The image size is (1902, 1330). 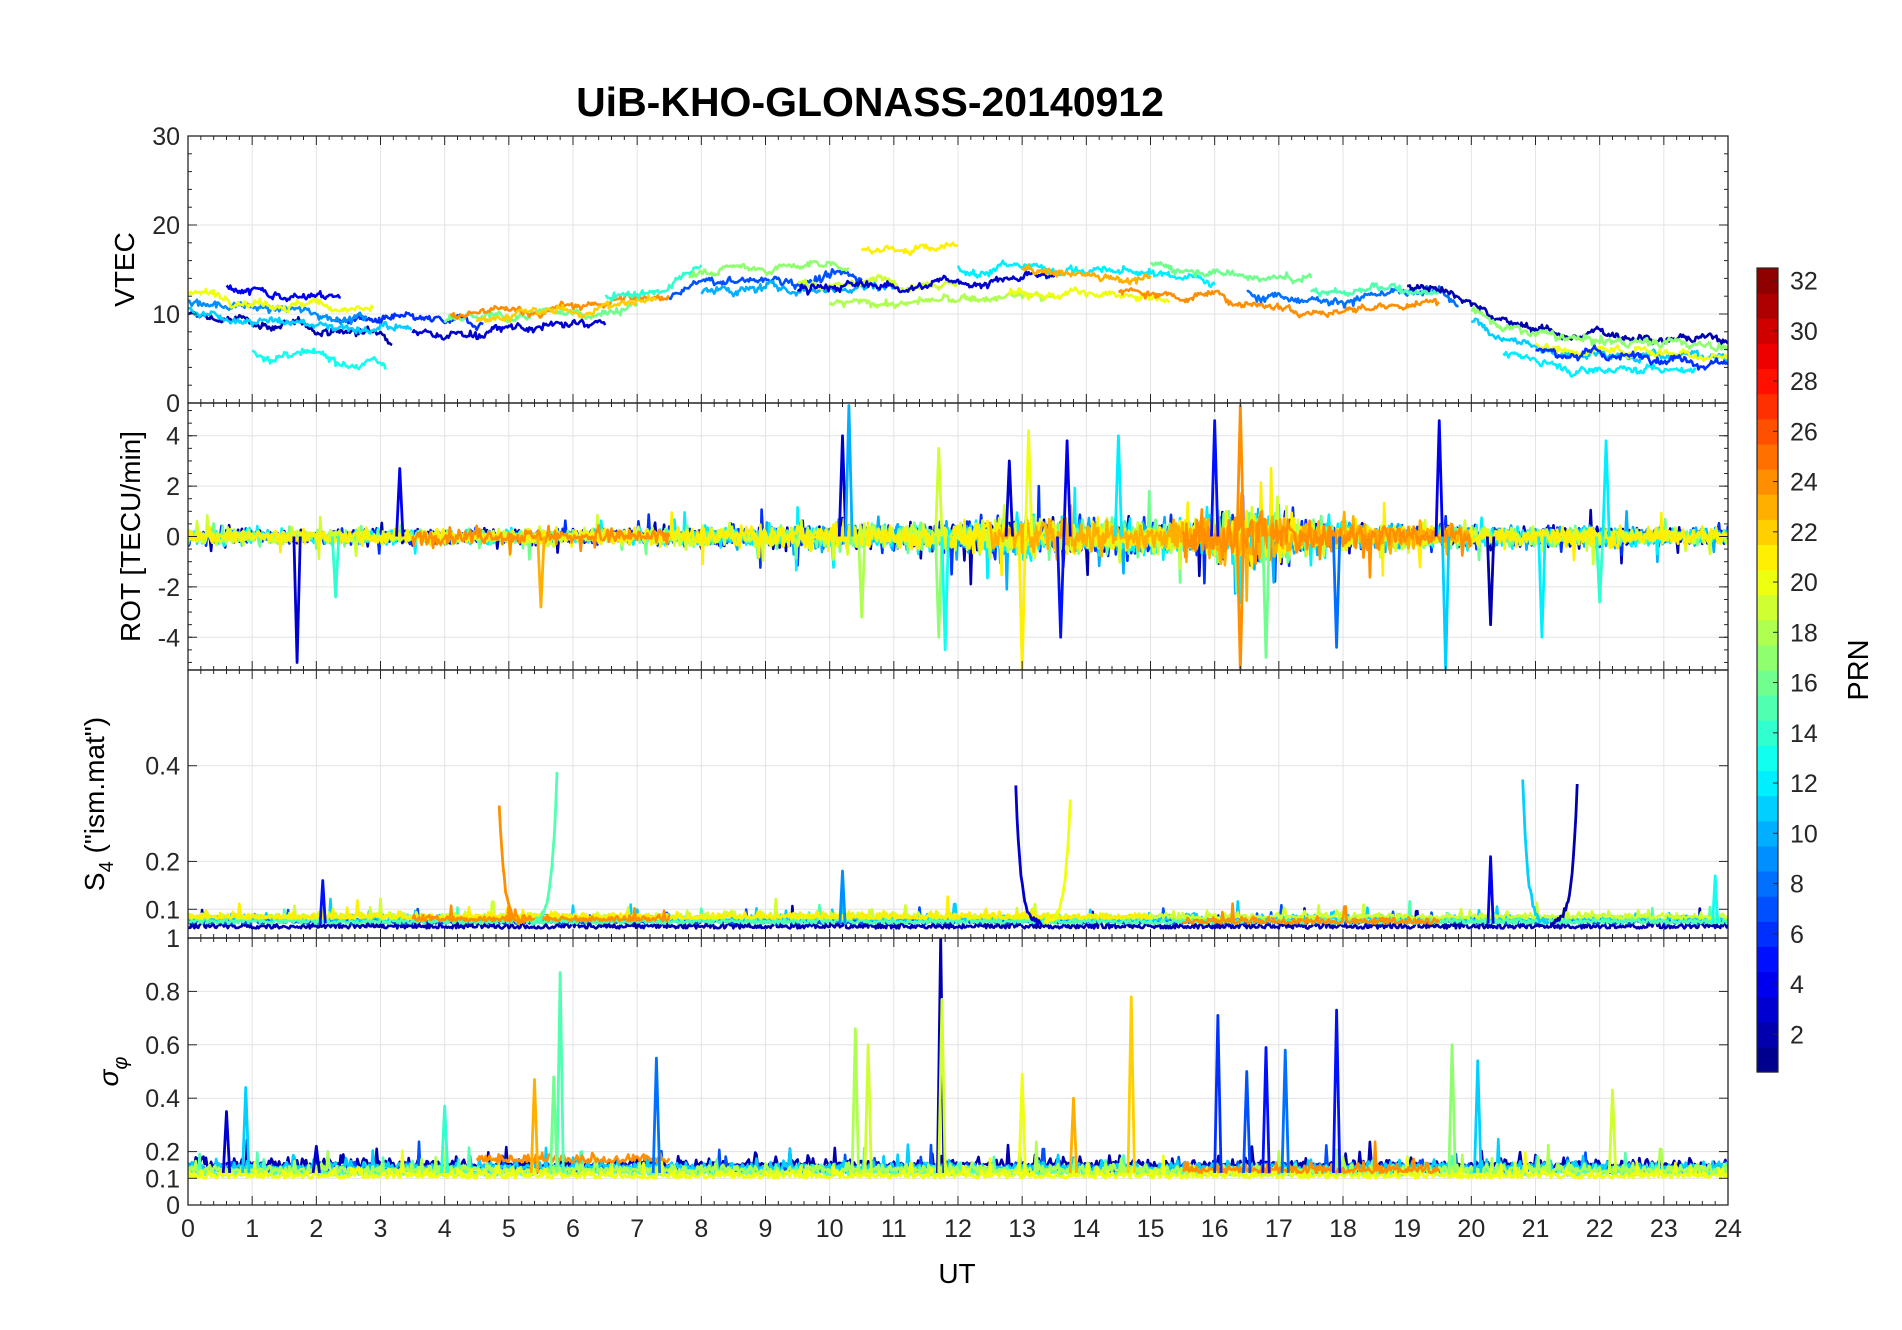 I want to click on x-tick-label: 22, so click(x=1600, y=1229).